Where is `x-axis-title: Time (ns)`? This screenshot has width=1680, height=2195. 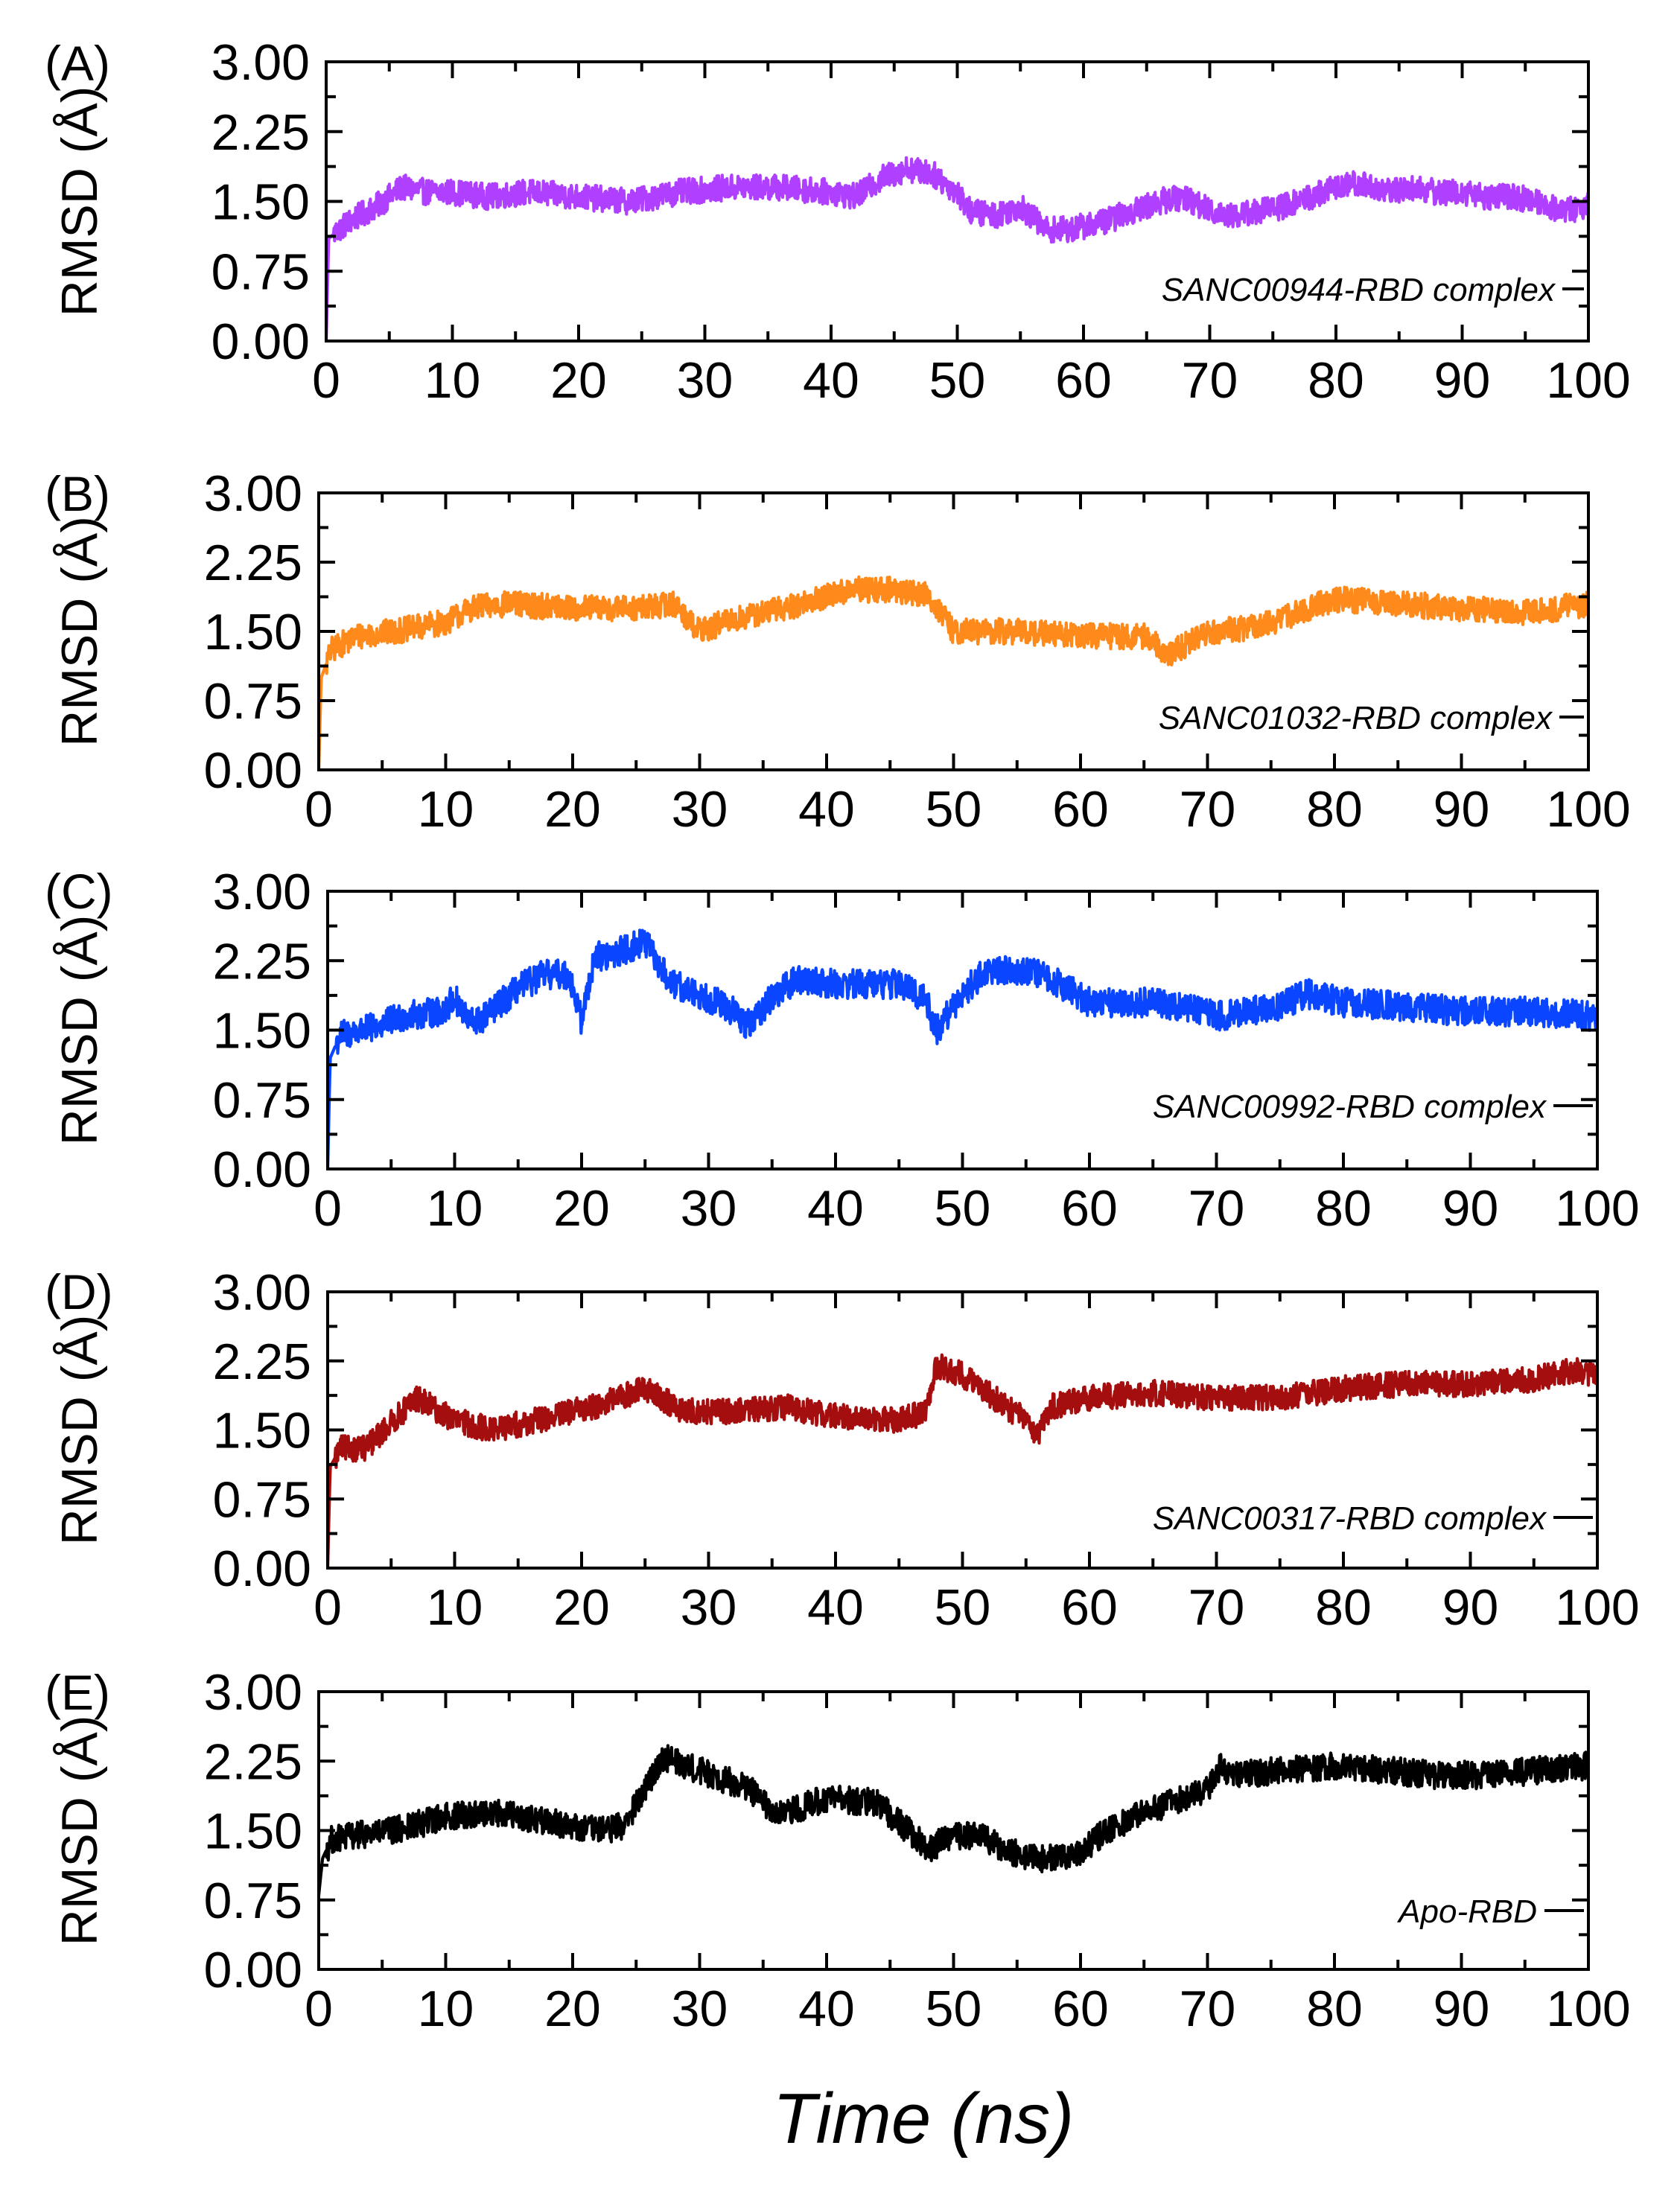 x-axis-title: Time (ns) is located at coordinates (923, 2119).